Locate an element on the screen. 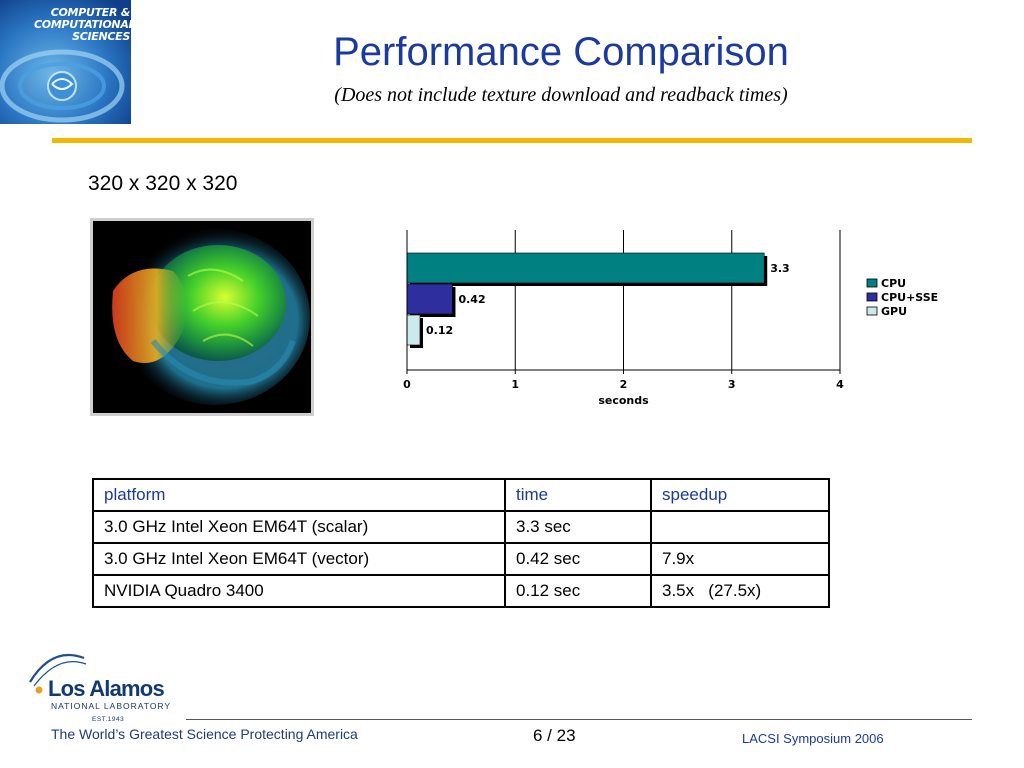 This screenshot has height=768, width=1024. lanl-est: EST.1943 is located at coordinates (108, 719).